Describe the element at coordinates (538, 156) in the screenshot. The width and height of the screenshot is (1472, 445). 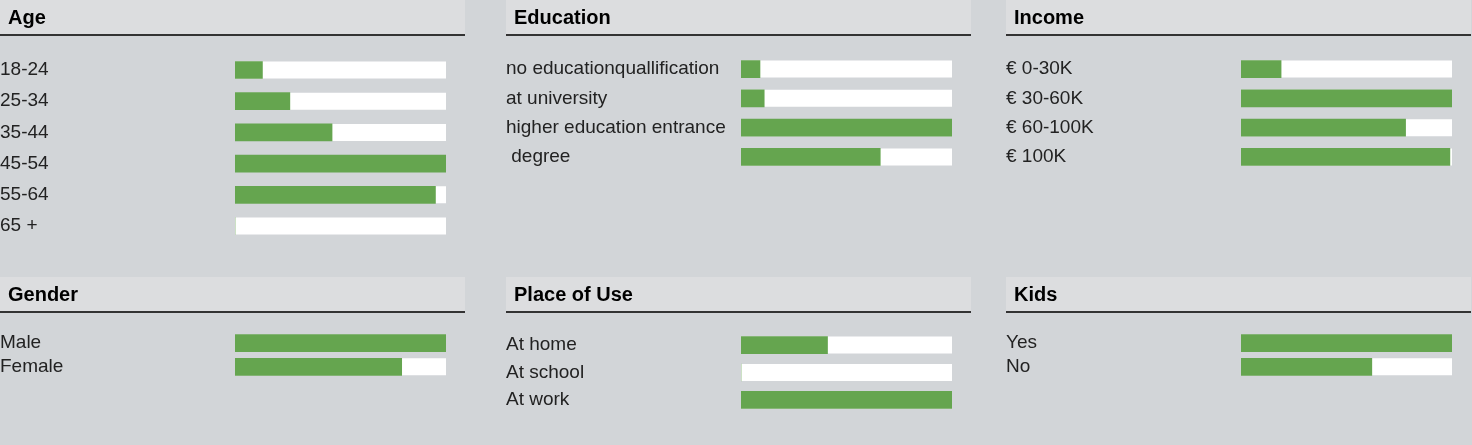
I see `y-tick-label: degree` at that location.